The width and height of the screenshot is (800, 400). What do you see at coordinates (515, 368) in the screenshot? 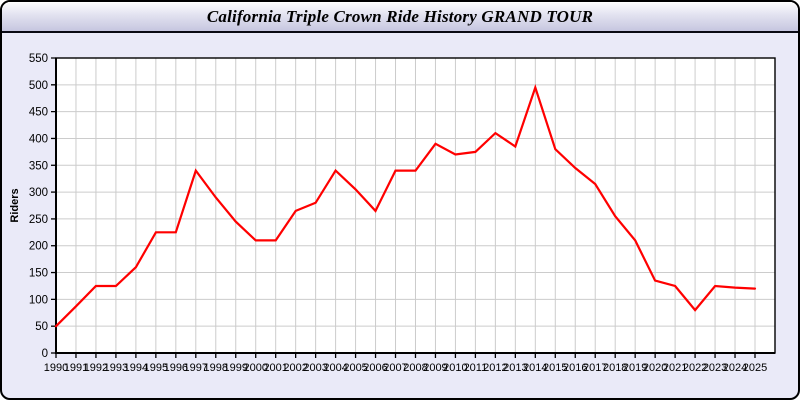
I see `svg-text: 2013` at bounding box center [515, 368].